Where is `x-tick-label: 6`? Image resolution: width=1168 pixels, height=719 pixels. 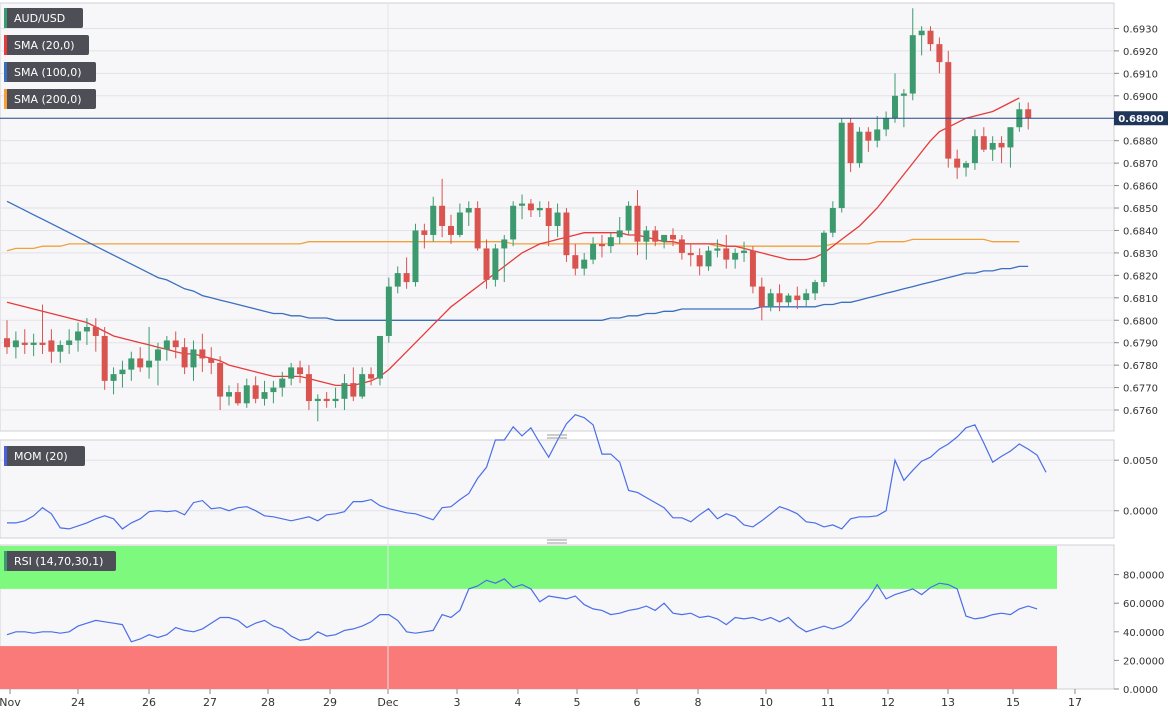
x-tick-label: 6 is located at coordinates (637, 702).